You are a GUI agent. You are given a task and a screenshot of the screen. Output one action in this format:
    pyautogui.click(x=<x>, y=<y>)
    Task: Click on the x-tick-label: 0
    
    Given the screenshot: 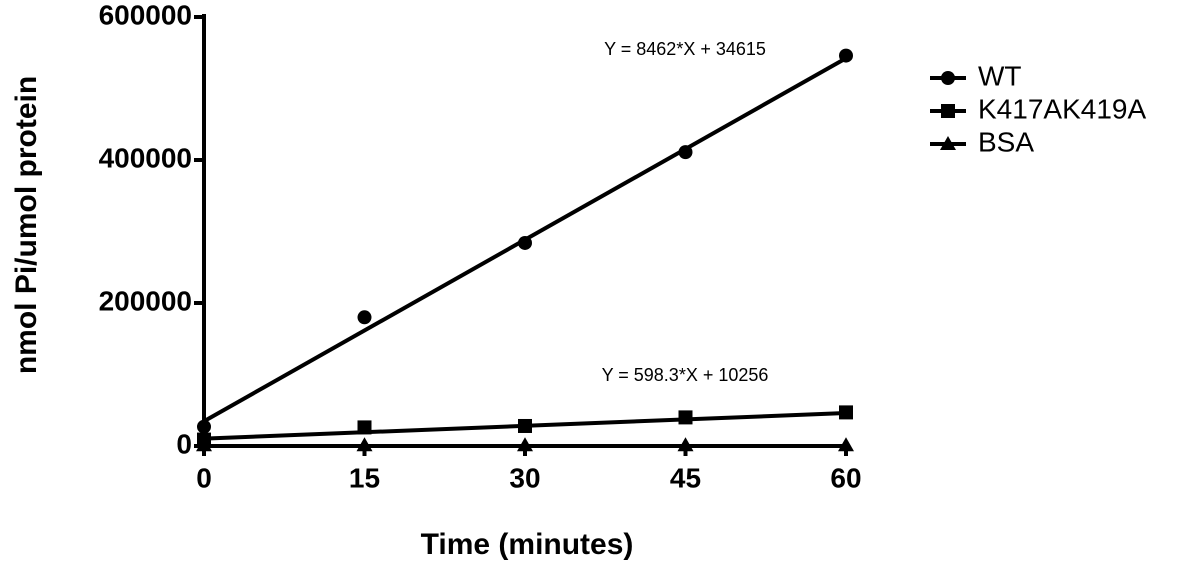 What is the action you would take?
    pyautogui.click(x=204, y=477)
    